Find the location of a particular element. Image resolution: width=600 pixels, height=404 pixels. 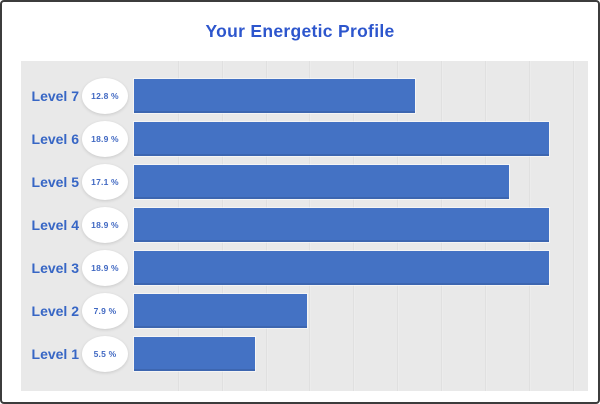

row-label: Level 5 is located at coordinates (55, 181).